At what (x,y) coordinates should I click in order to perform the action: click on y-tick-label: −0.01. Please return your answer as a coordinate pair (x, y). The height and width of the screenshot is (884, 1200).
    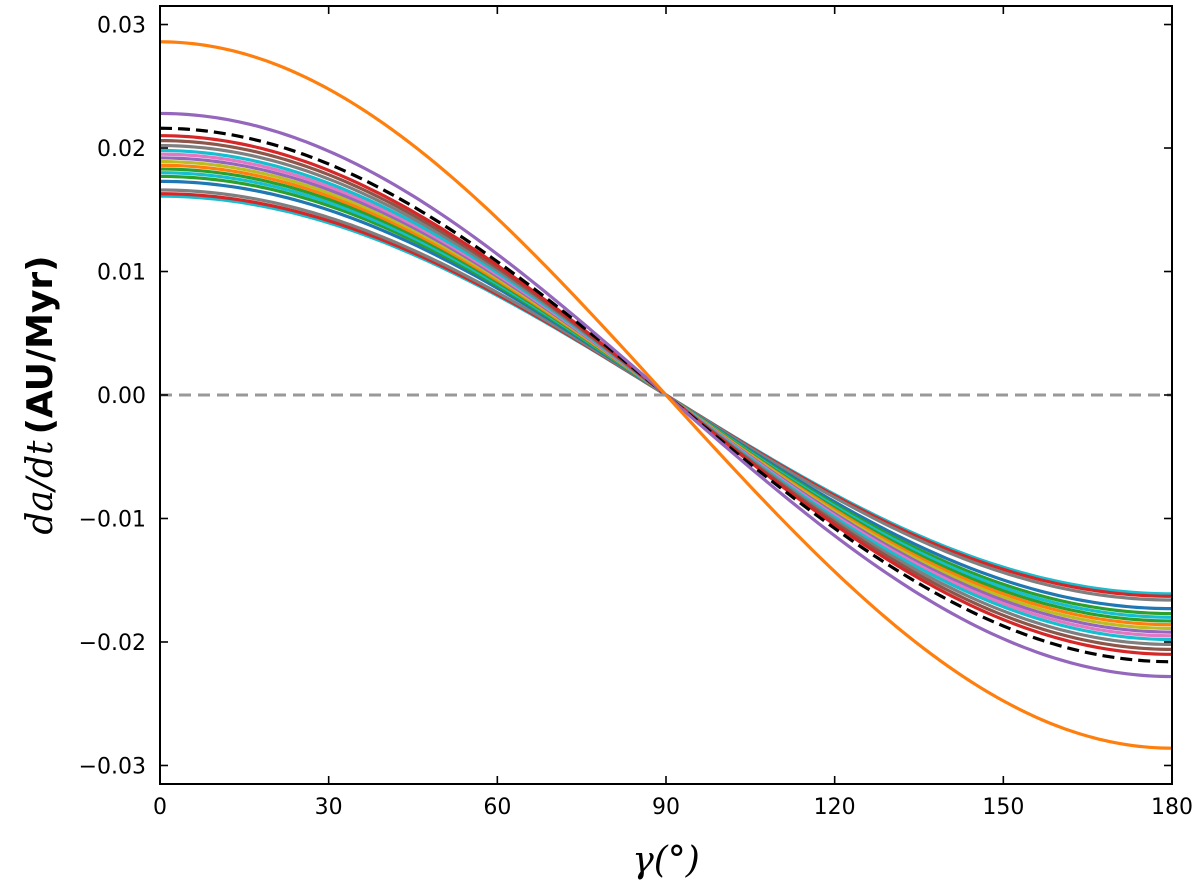
    Looking at the image, I should click on (112, 519).